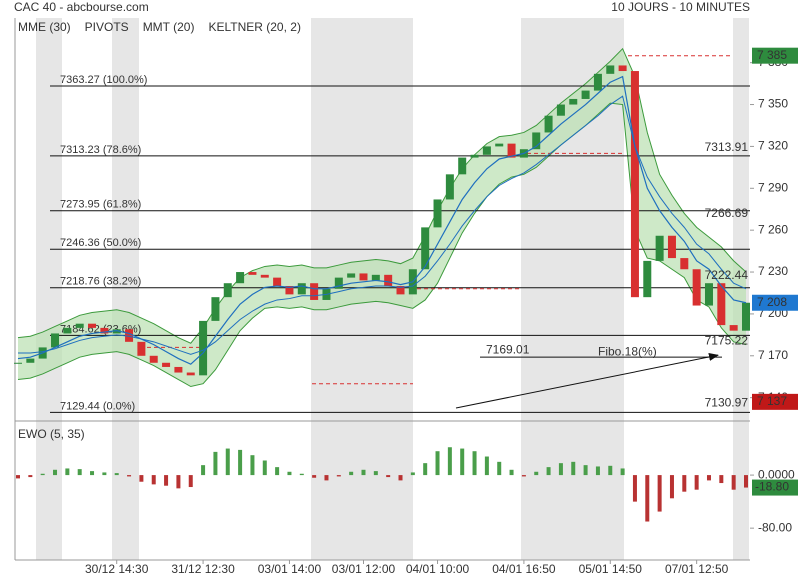 The image size is (800, 580). What do you see at coordinates (203, 569) in the screenshot?
I see `x-tick-label: 31/12 12:30` at bounding box center [203, 569].